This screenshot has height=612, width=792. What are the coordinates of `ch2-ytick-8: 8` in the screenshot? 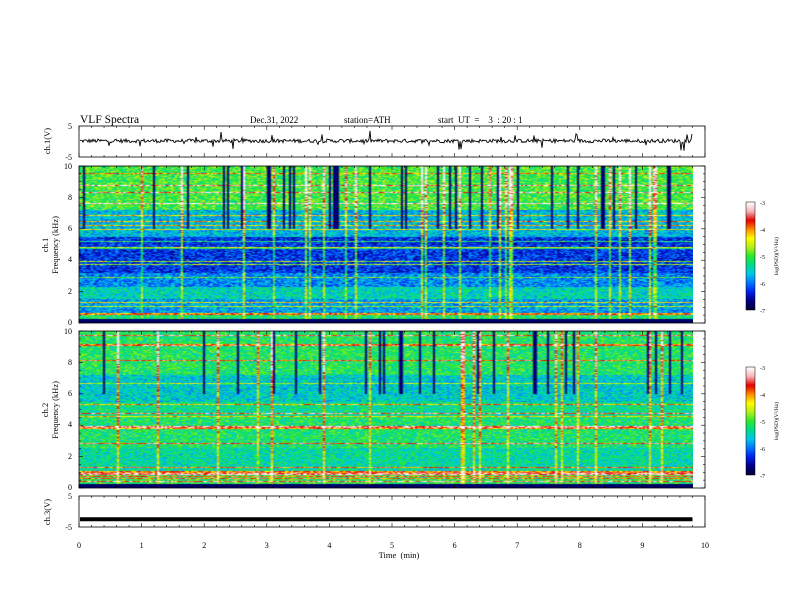 It's located at (70, 362).